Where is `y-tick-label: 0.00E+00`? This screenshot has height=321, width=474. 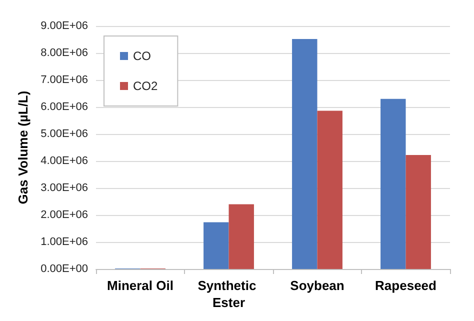
y-tick-label: 0.00E+00 is located at coordinates (64, 269).